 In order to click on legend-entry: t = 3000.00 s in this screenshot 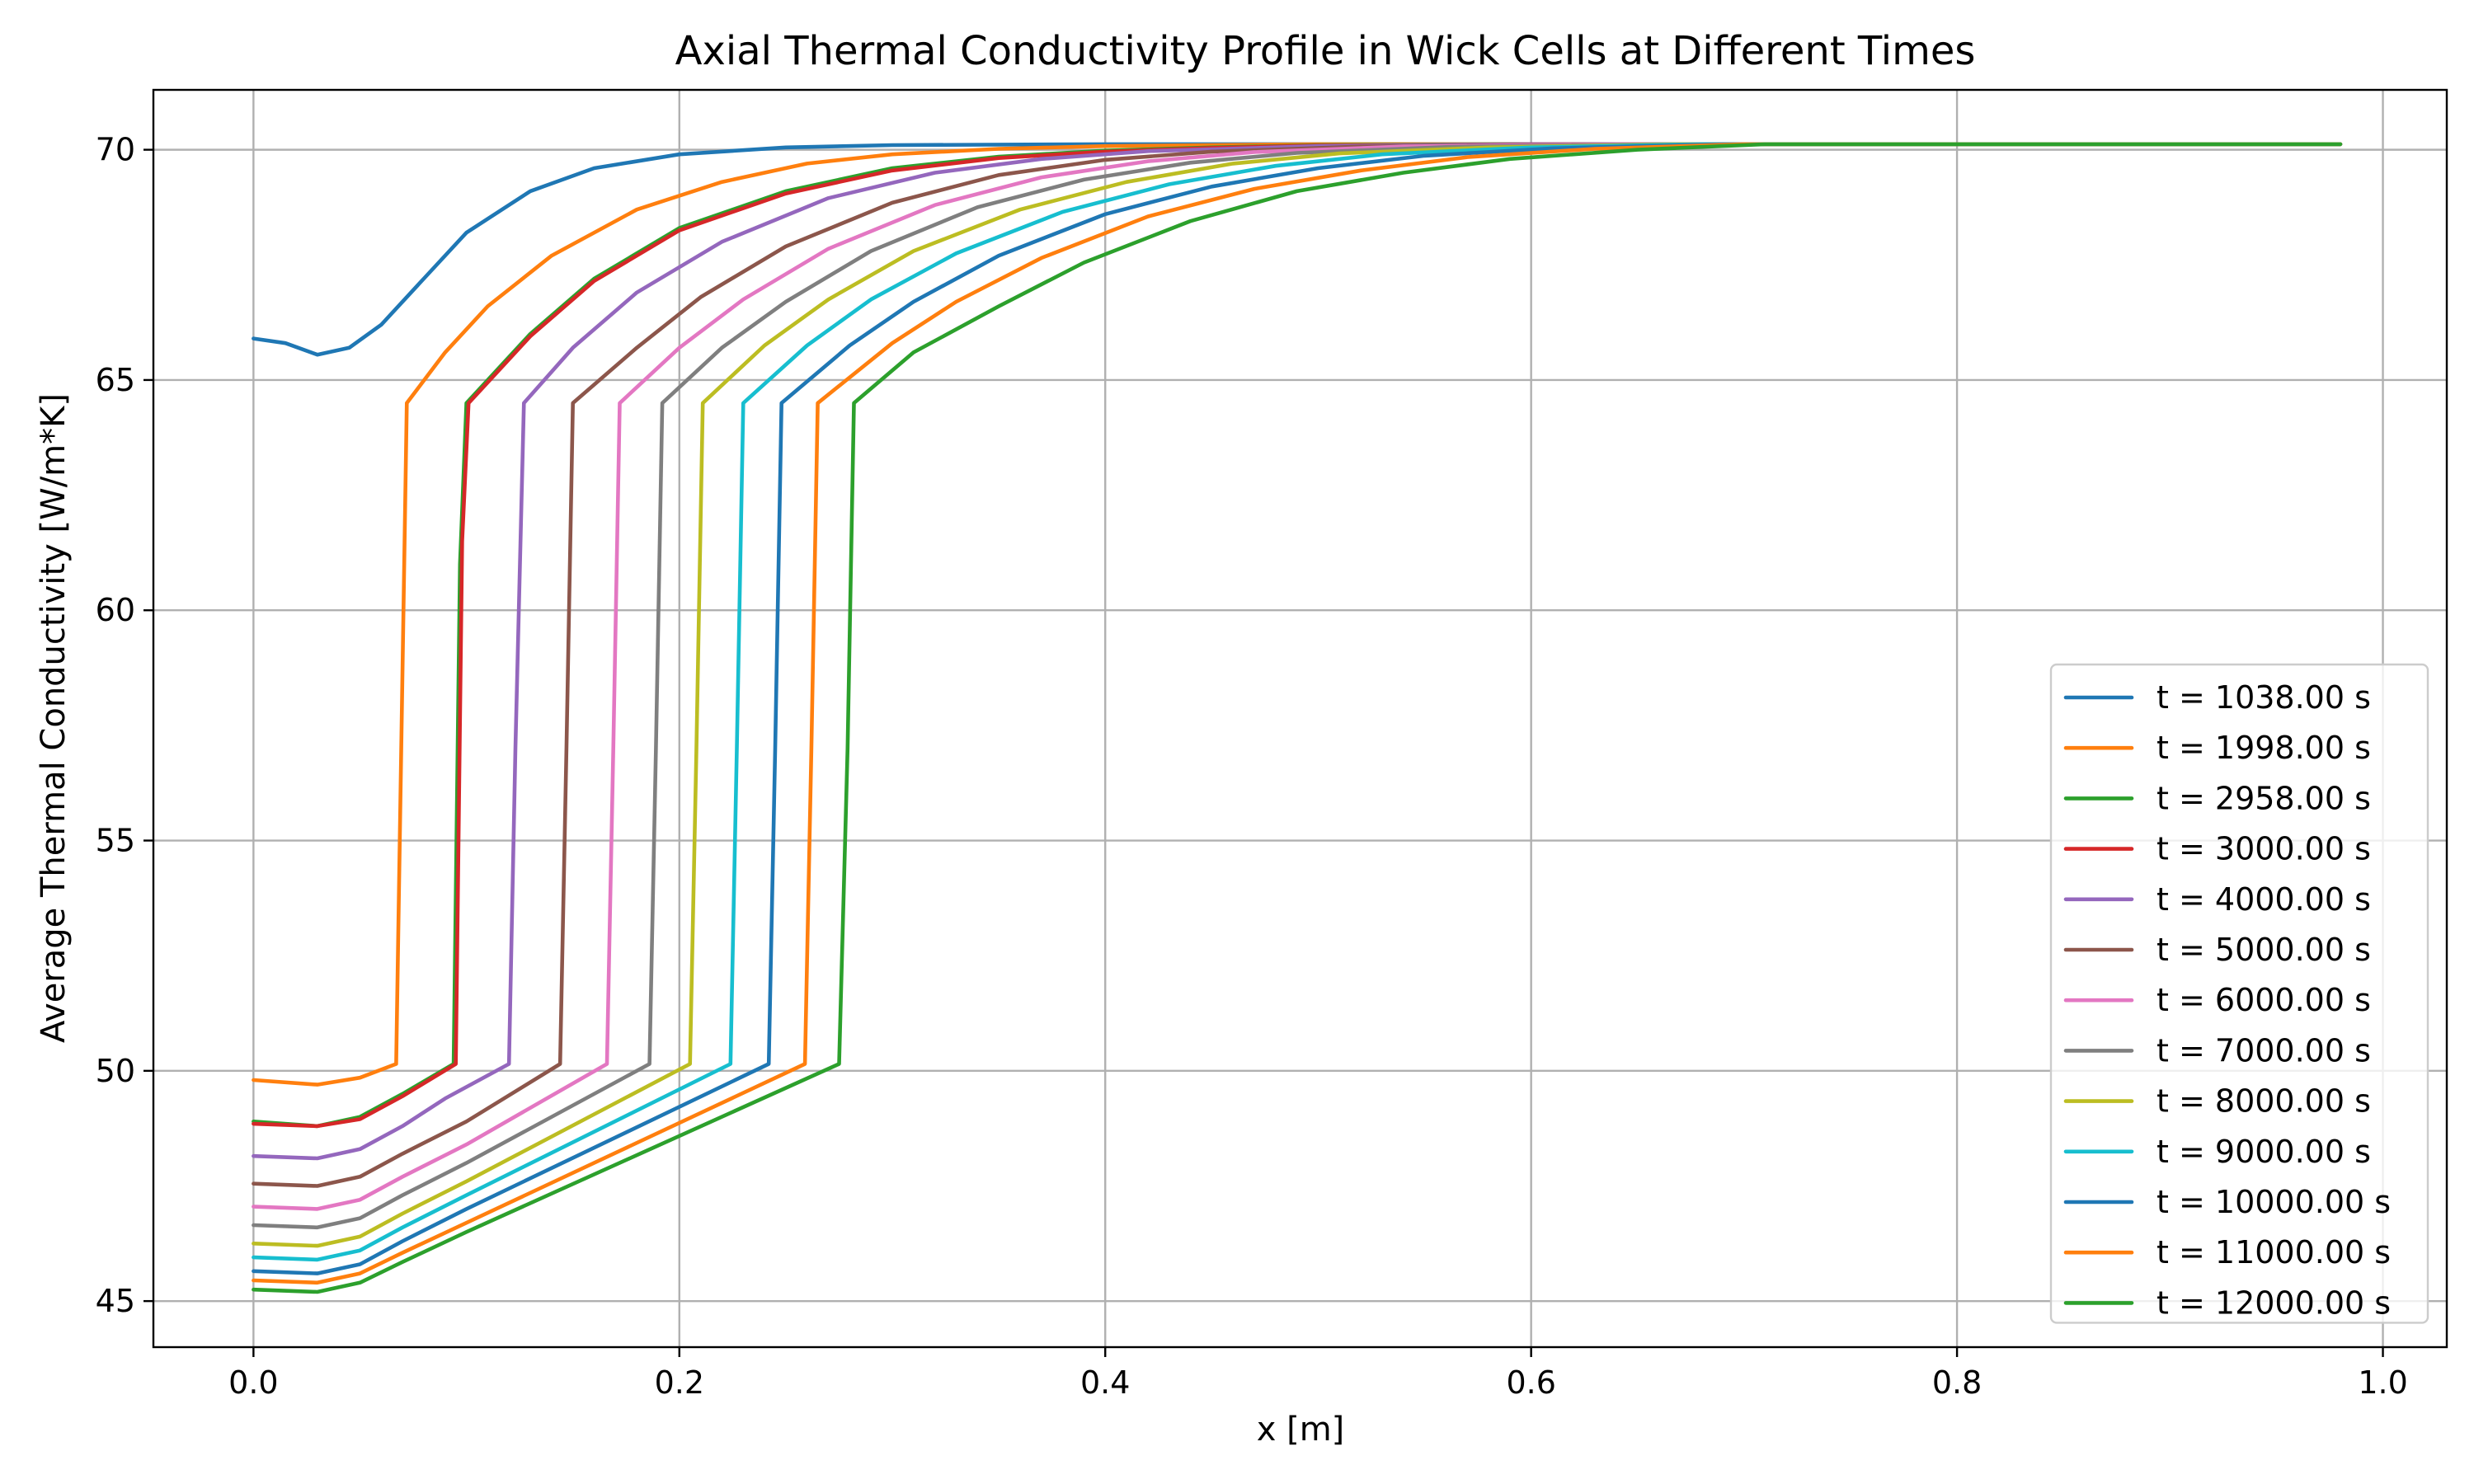, I will do `click(2264, 849)`.